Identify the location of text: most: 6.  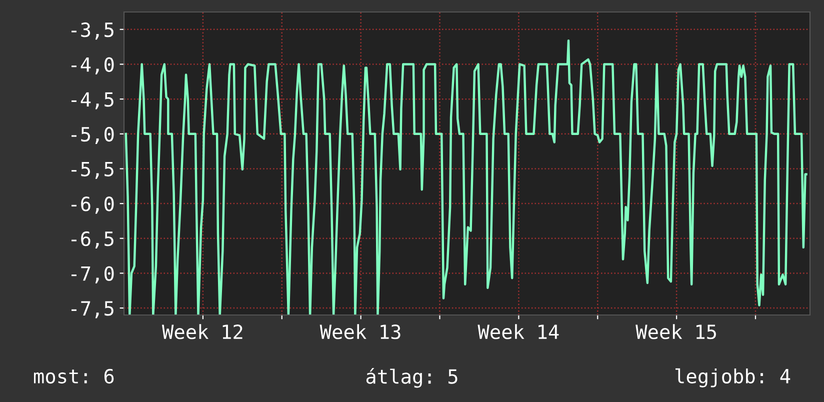
(74, 376).